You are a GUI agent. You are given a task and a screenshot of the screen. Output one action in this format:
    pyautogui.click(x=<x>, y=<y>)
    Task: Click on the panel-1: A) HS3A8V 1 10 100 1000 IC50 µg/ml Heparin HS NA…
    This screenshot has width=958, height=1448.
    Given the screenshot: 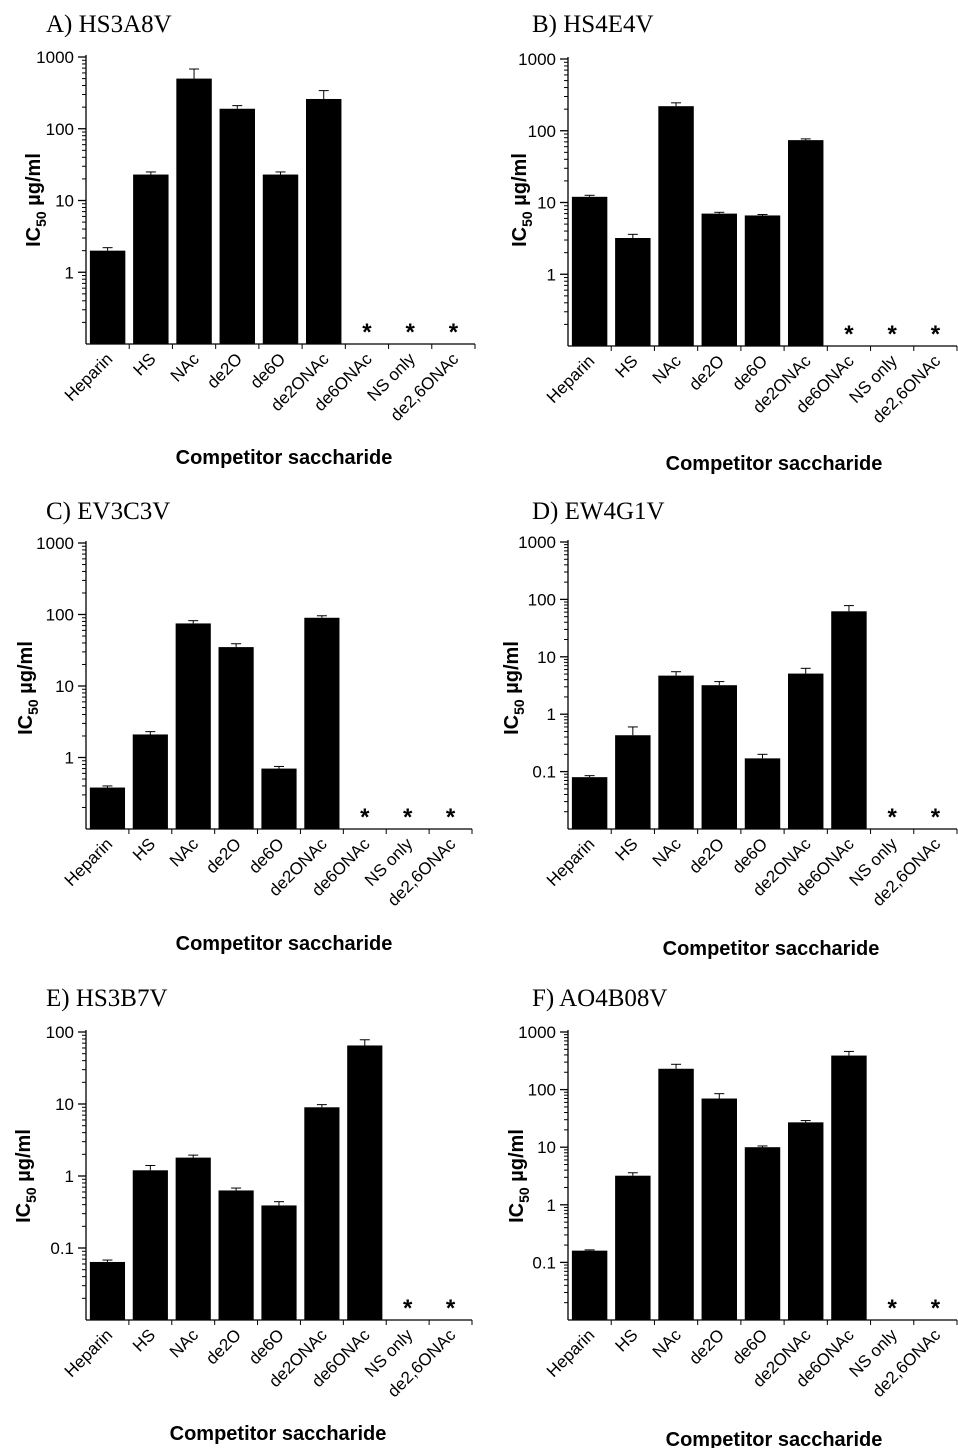 What is the action you would take?
    pyautogui.click(x=249, y=240)
    